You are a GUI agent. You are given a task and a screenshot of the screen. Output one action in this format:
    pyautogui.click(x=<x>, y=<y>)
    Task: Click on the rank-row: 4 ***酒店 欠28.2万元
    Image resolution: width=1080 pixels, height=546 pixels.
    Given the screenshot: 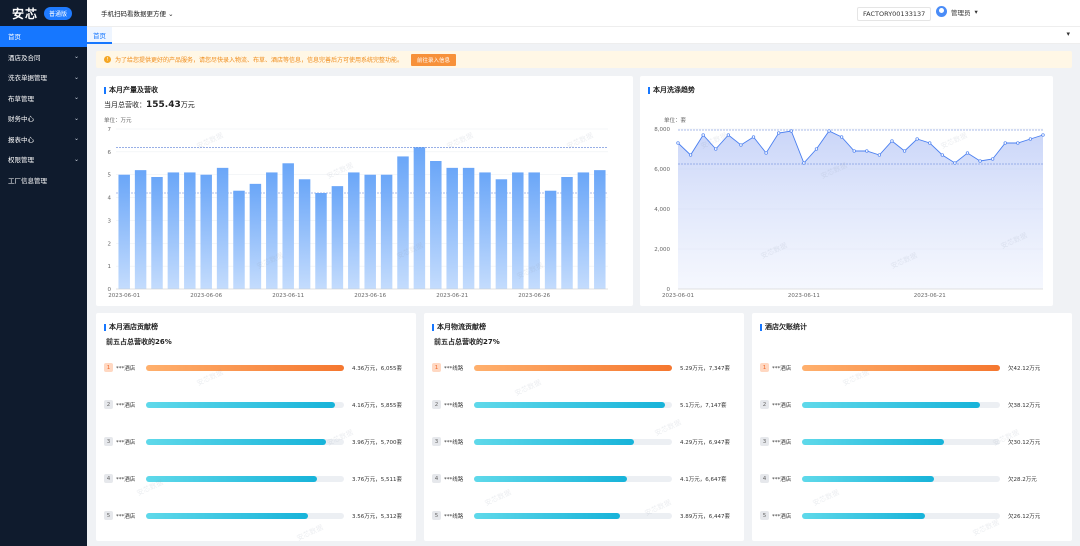 What is the action you would take?
    pyautogui.click(x=915, y=479)
    